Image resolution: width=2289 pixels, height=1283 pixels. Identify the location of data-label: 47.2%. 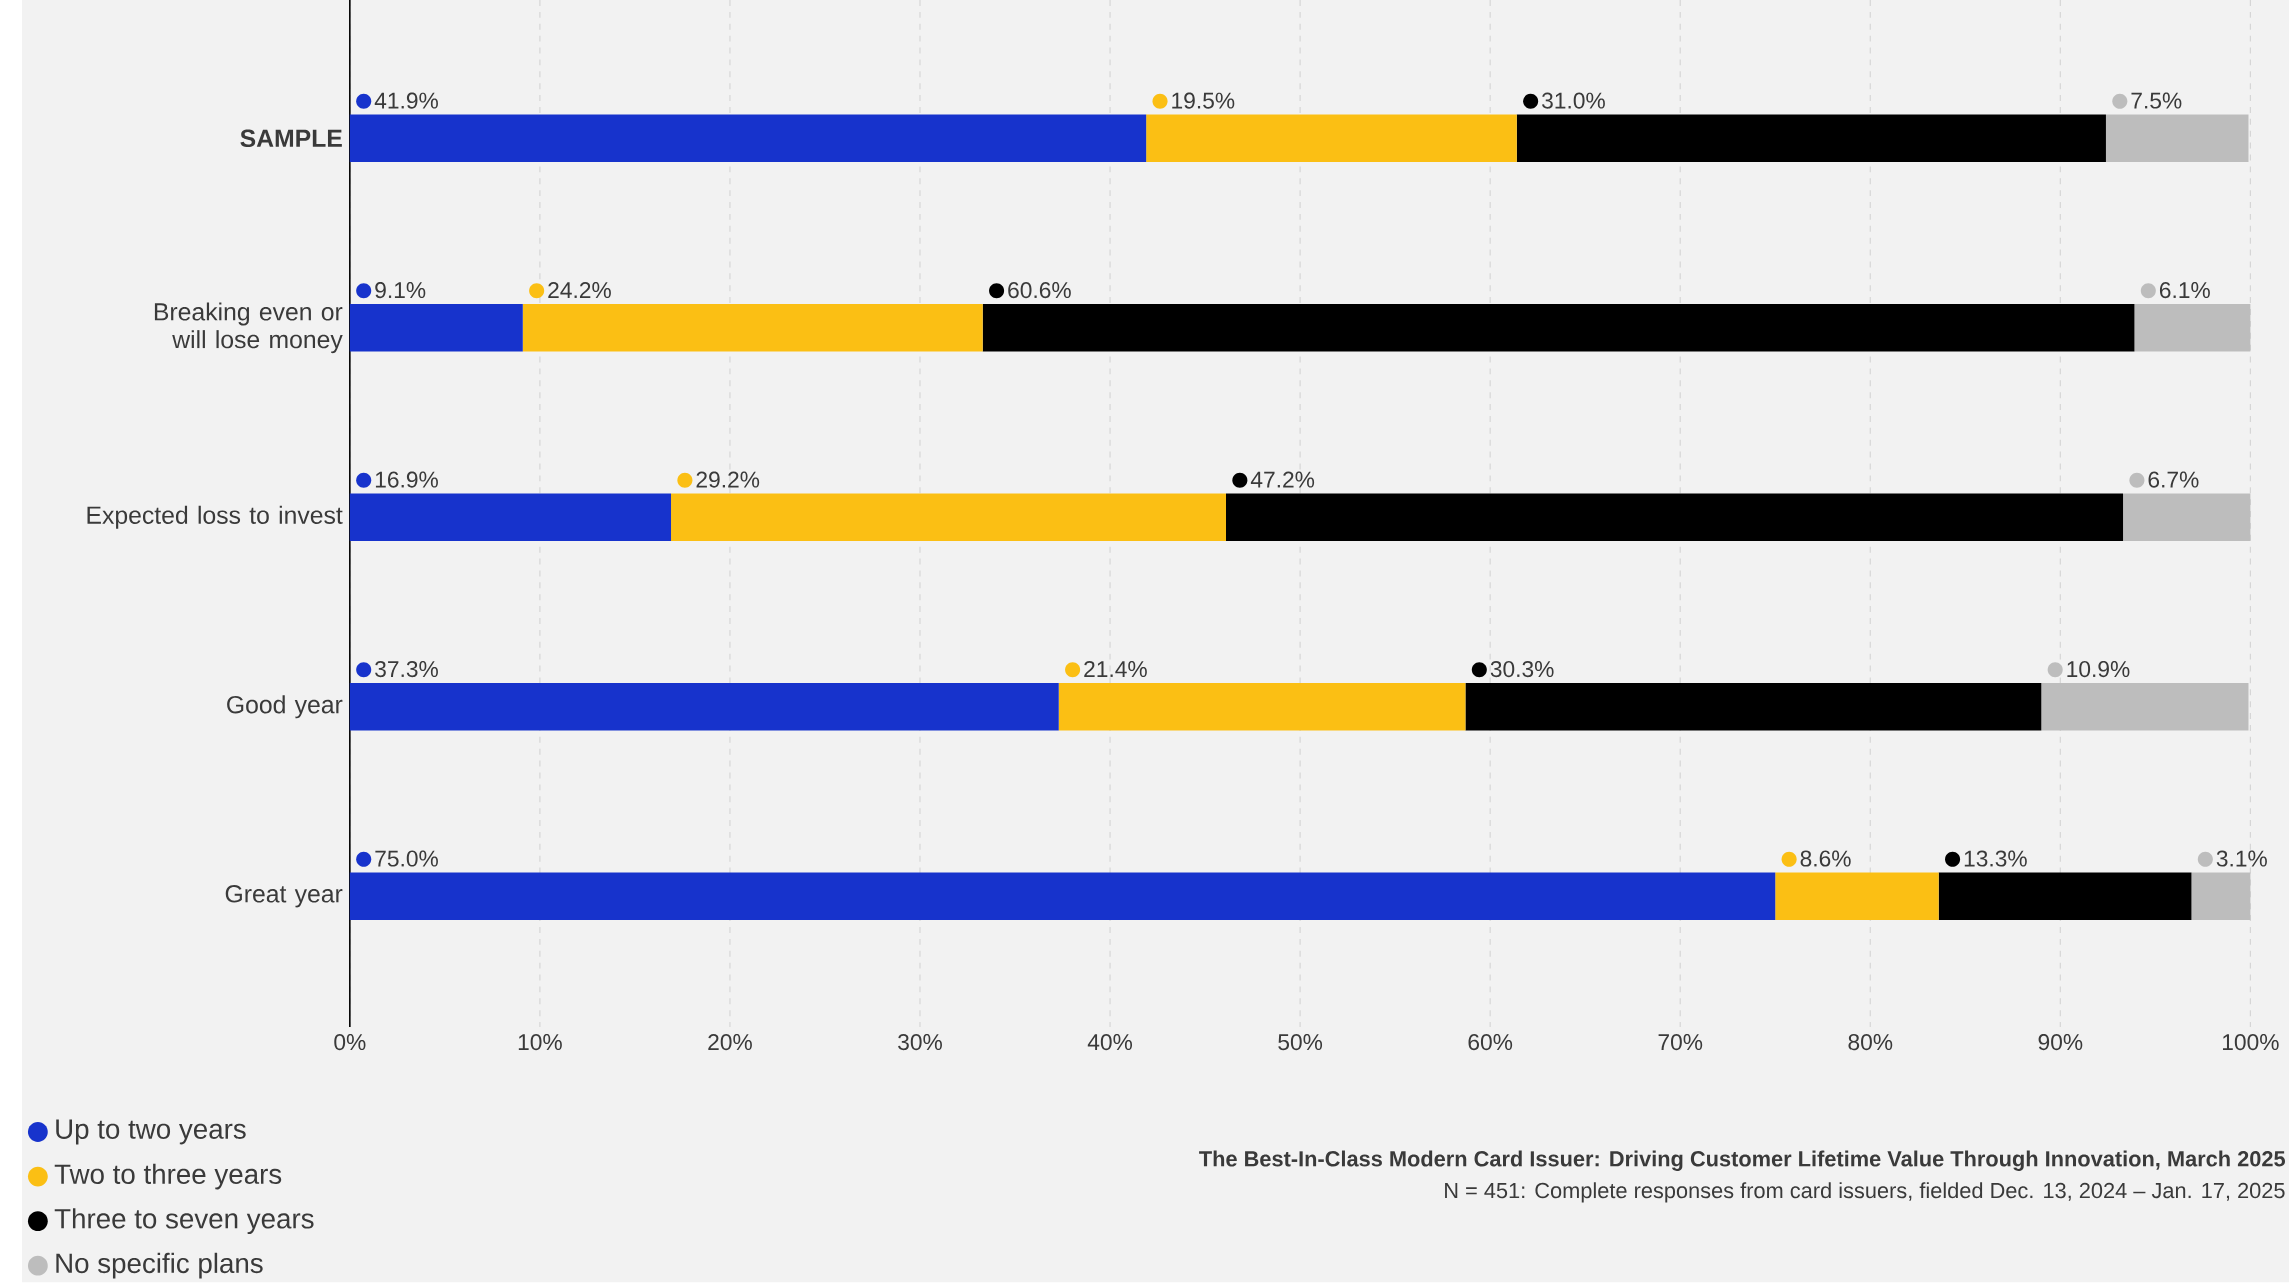
(1282, 479).